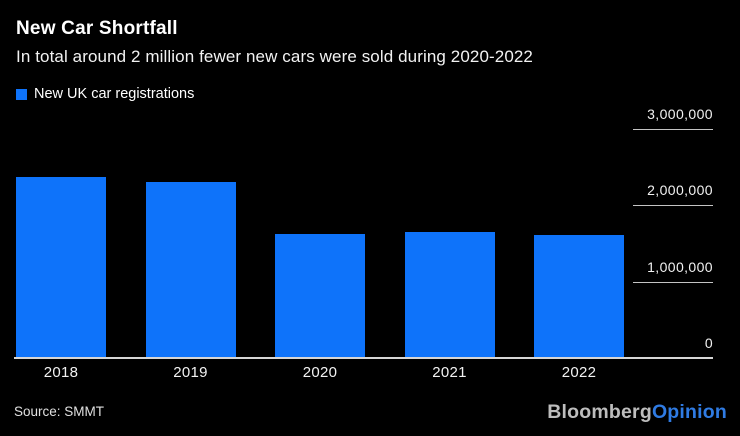  I want to click on x-axis-label-2022: 2022, so click(579, 372).